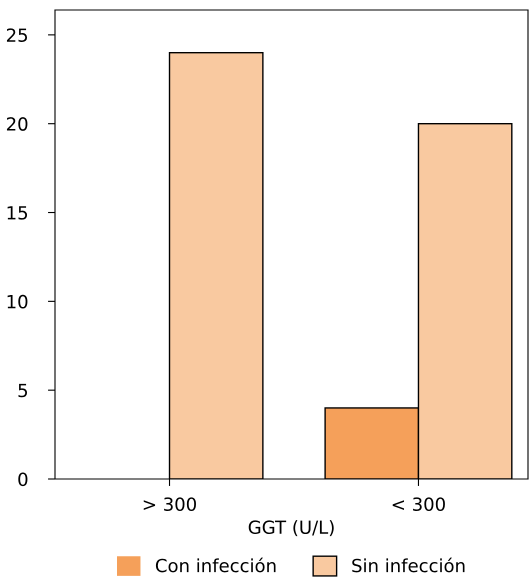 The height and width of the screenshot is (586, 530). What do you see at coordinates (291, 528) in the screenshot?
I see `x-axis-title: GGT (U/L)` at bounding box center [291, 528].